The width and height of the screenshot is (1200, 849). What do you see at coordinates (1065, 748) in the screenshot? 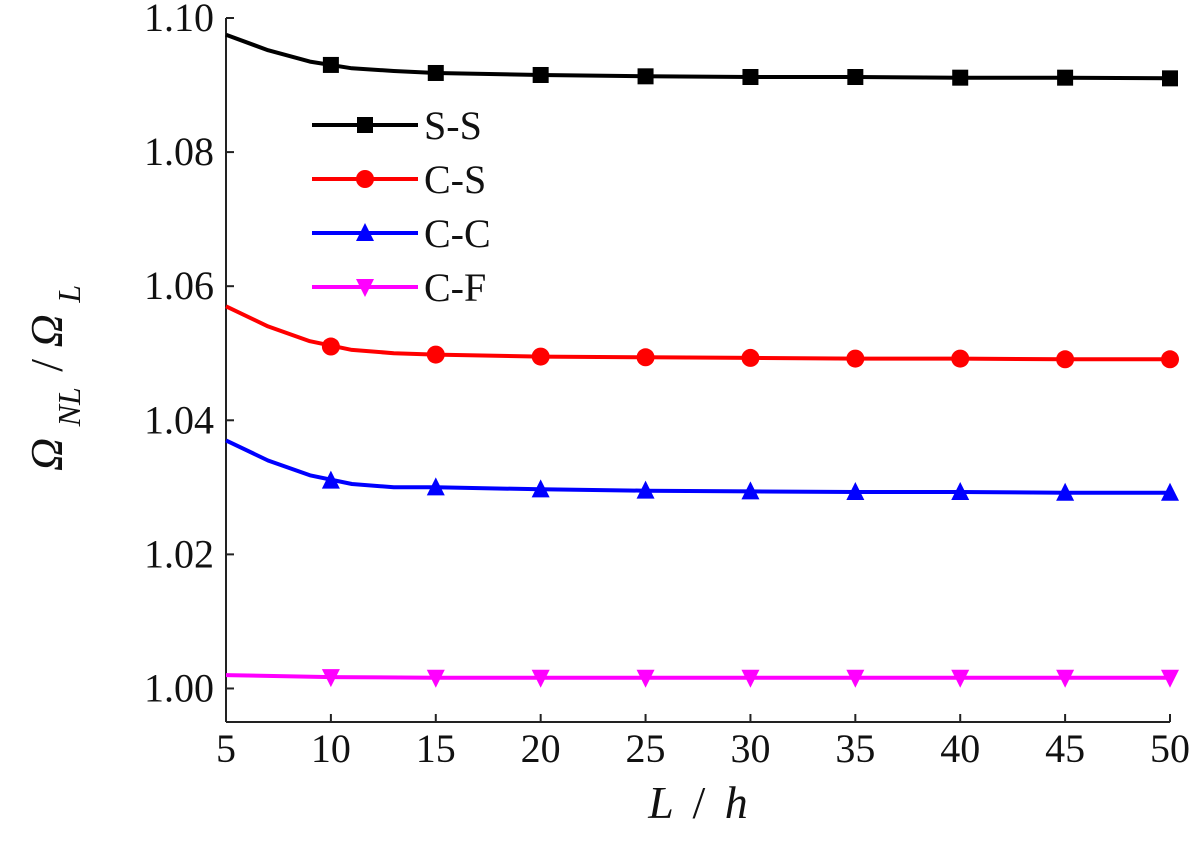
I see `x-tick-label: 45` at bounding box center [1065, 748].